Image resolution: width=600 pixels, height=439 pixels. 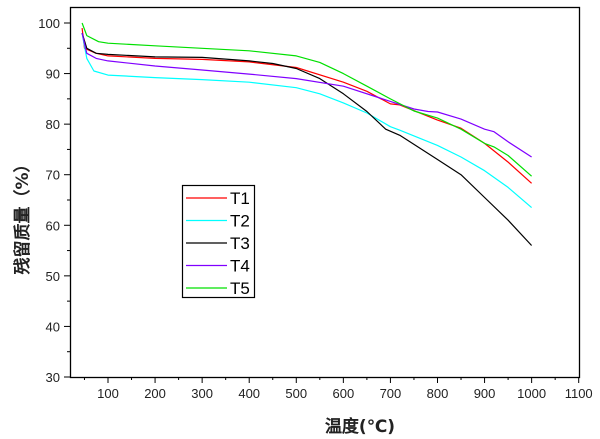 I want to click on x-tick-label: 700, so click(x=391, y=393).